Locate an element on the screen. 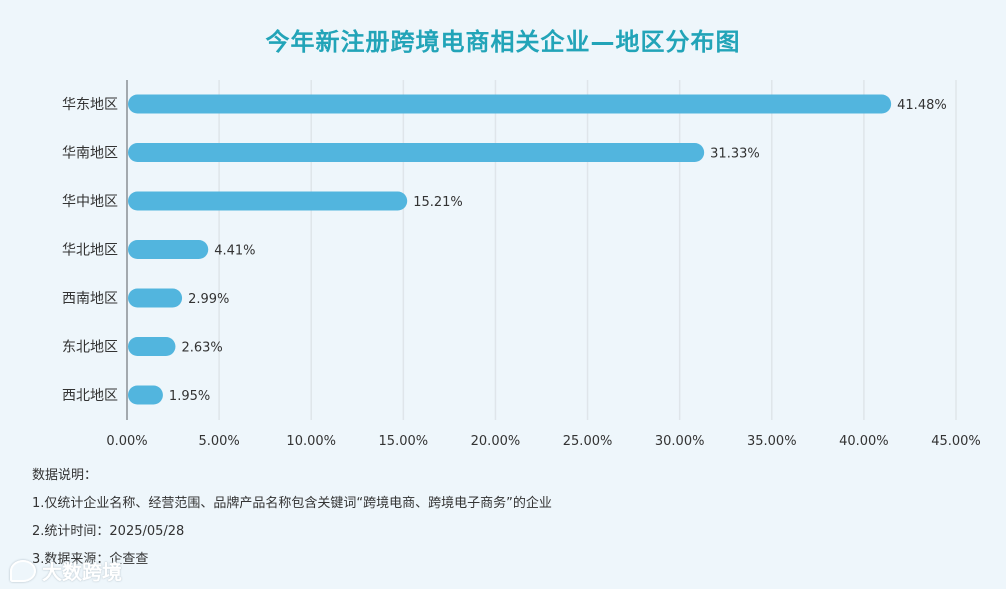 The height and width of the screenshot is (589, 1006). value-label: 31.33% is located at coordinates (735, 154).